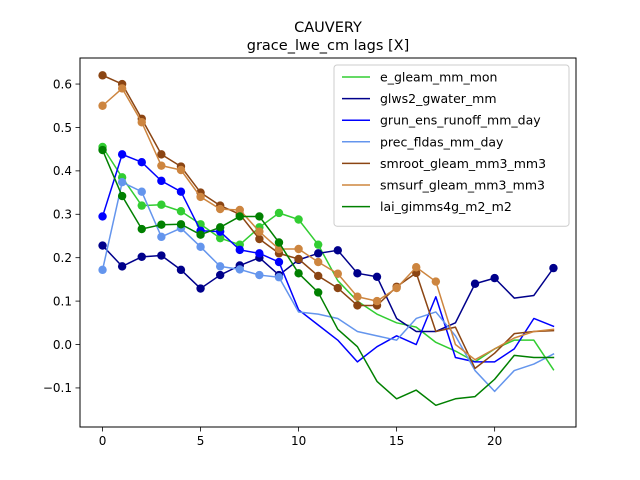 The width and height of the screenshot is (640, 480). Describe the element at coordinates (62, 128) in the screenshot. I see `y-tick-label: 0.5` at that location.